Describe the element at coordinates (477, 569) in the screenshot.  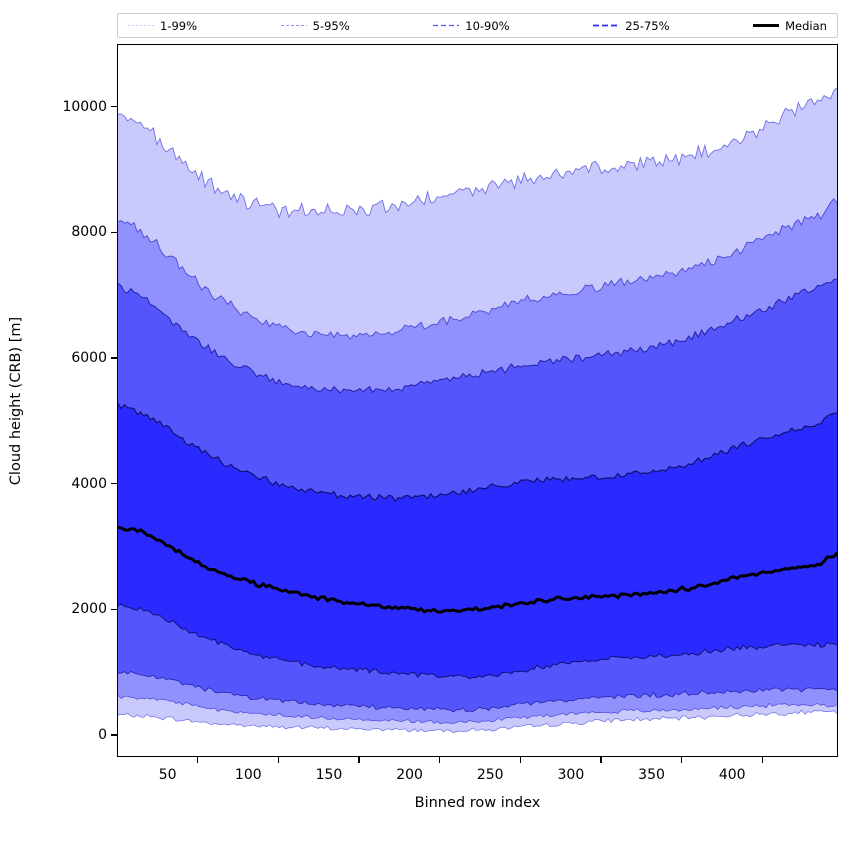
I see `median-line` at that location.